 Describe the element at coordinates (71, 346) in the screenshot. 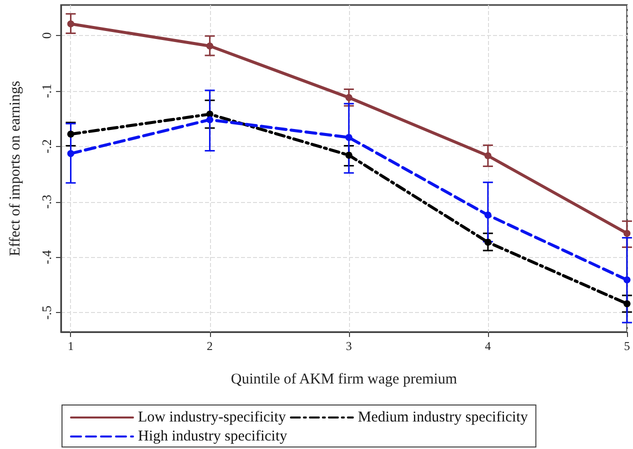

I see `x-tick-label: 1` at that location.